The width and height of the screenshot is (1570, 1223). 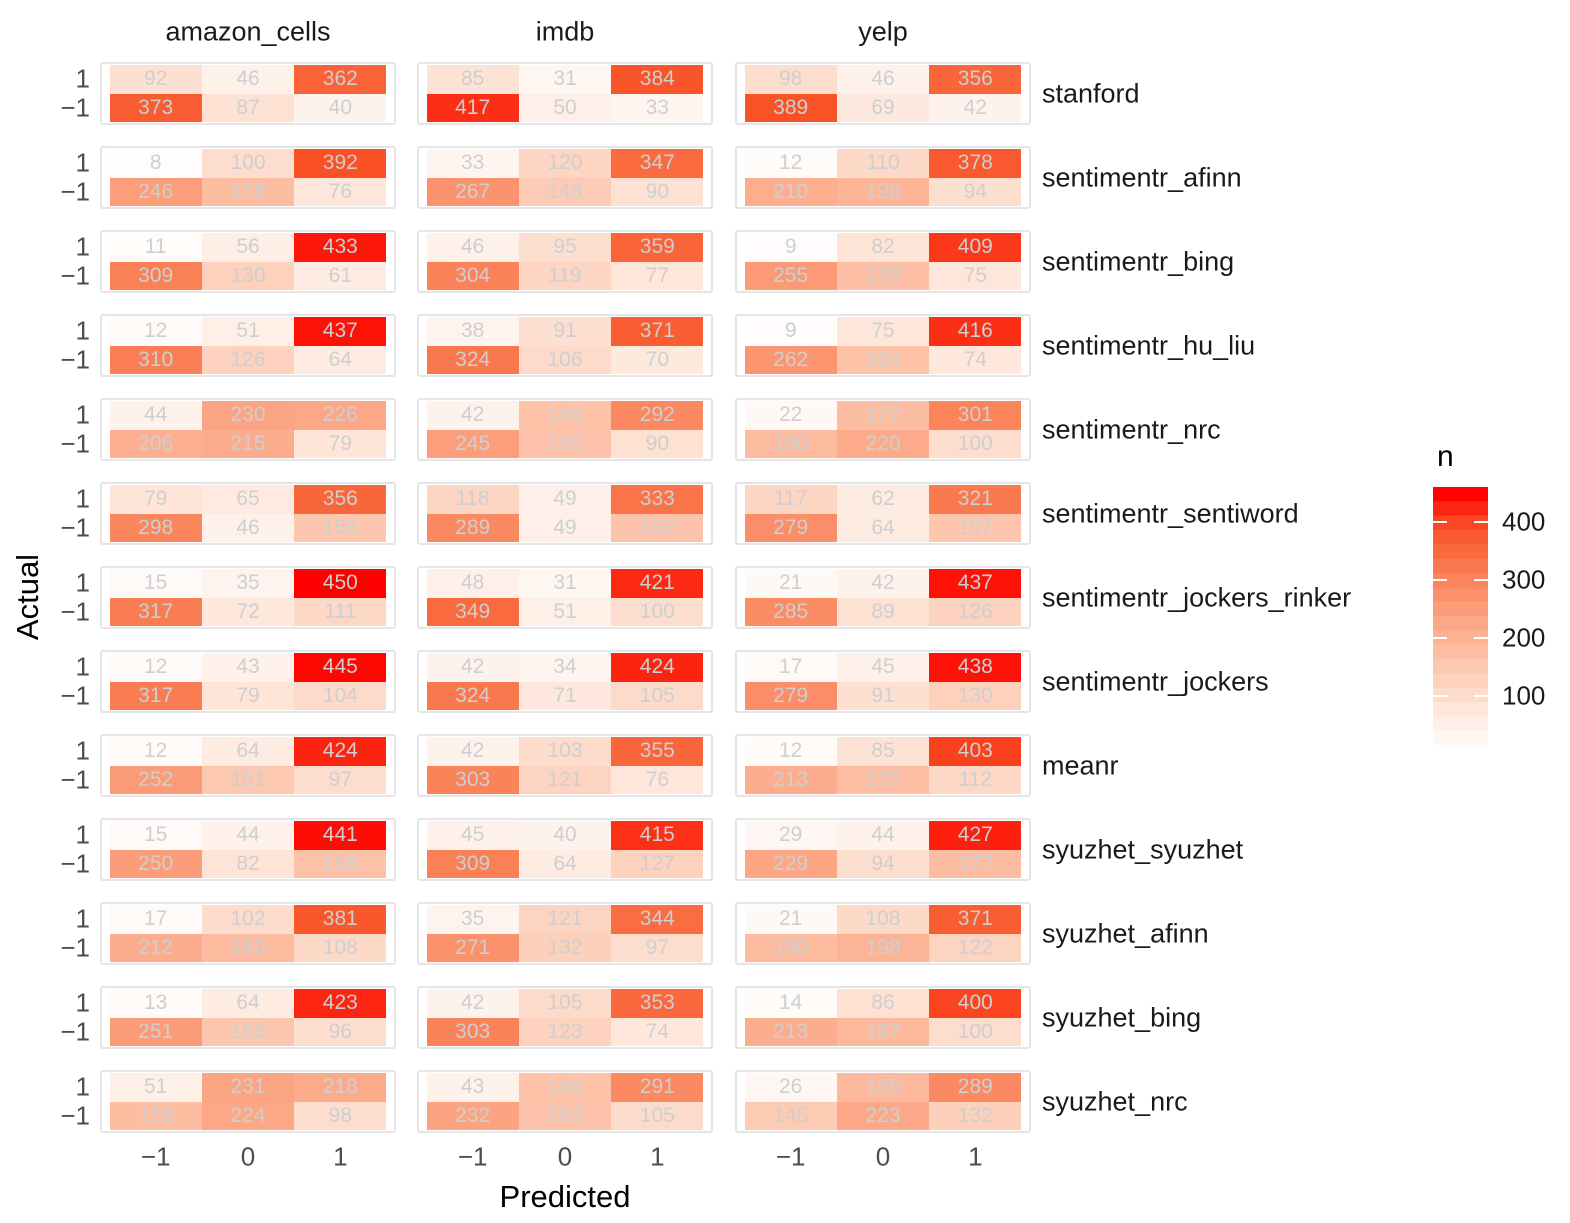 I want to click on heatmap-cell: 17, so click(x=155, y=919).